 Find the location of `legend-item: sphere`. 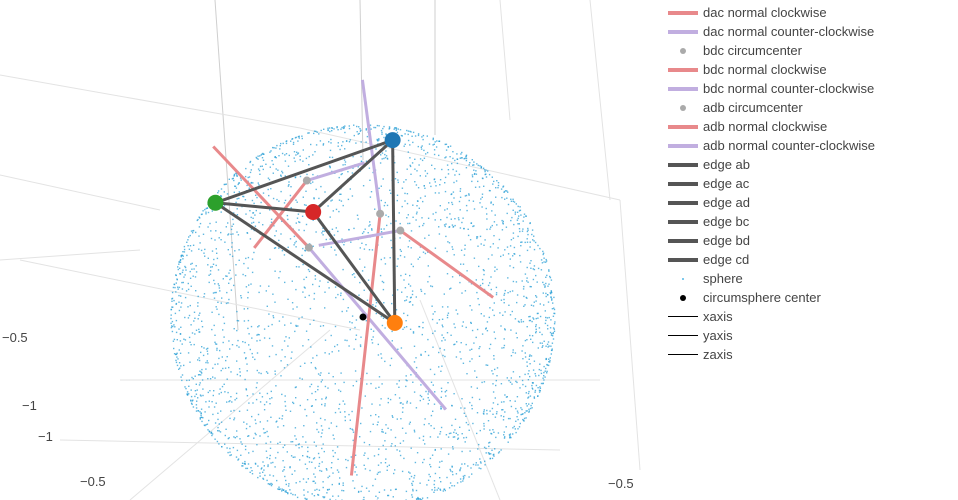

legend-item: sphere is located at coordinates (812, 278).